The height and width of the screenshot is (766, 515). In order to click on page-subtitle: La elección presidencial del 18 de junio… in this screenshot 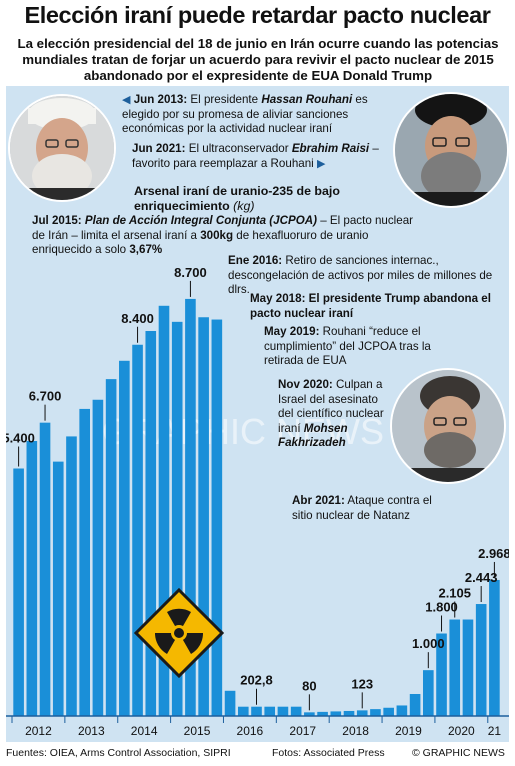, I will do `click(258, 59)`.